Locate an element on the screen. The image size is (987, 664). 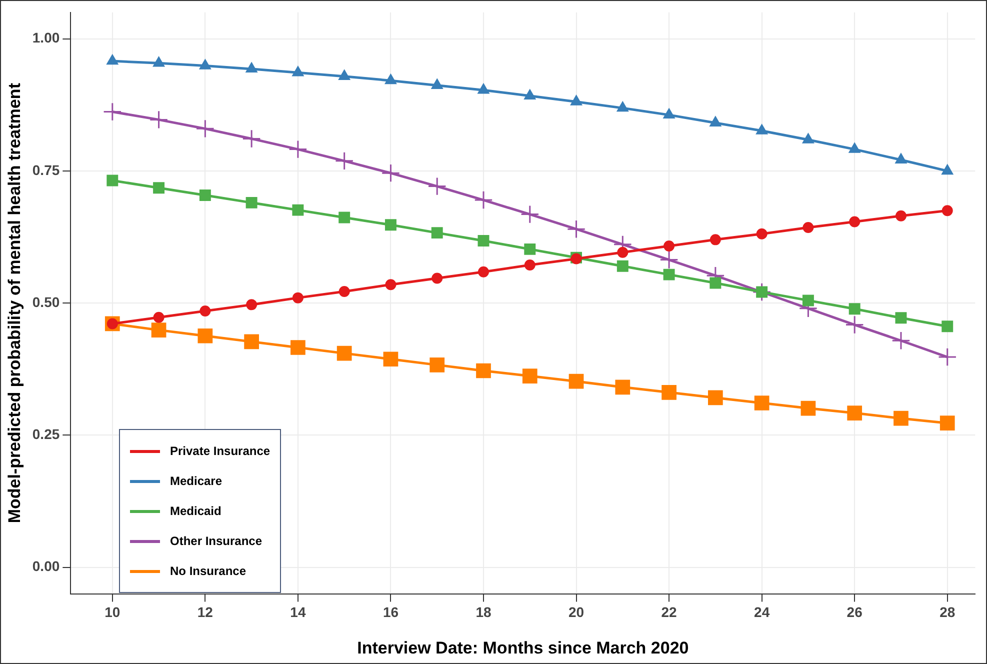
y-tick-label: 0.50 is located at coordinates (46, 302).